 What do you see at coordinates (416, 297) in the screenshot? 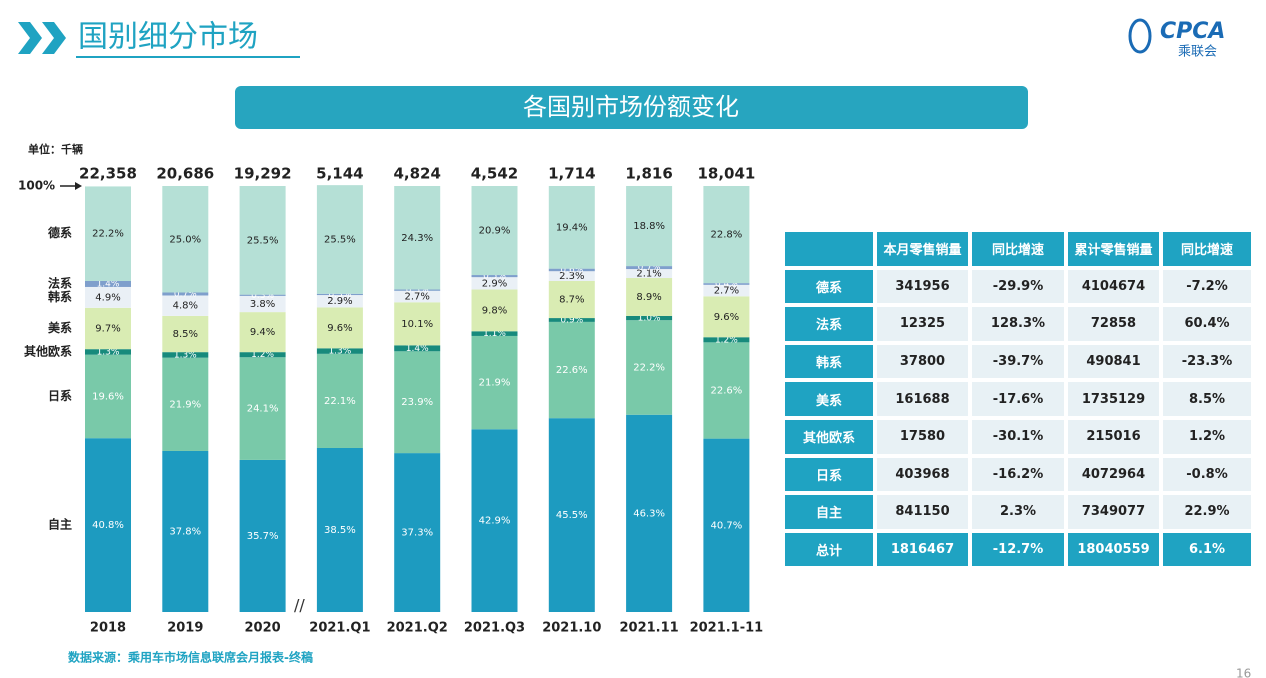
I see `data-label: 2.7%` at bounding box center [416, 297].